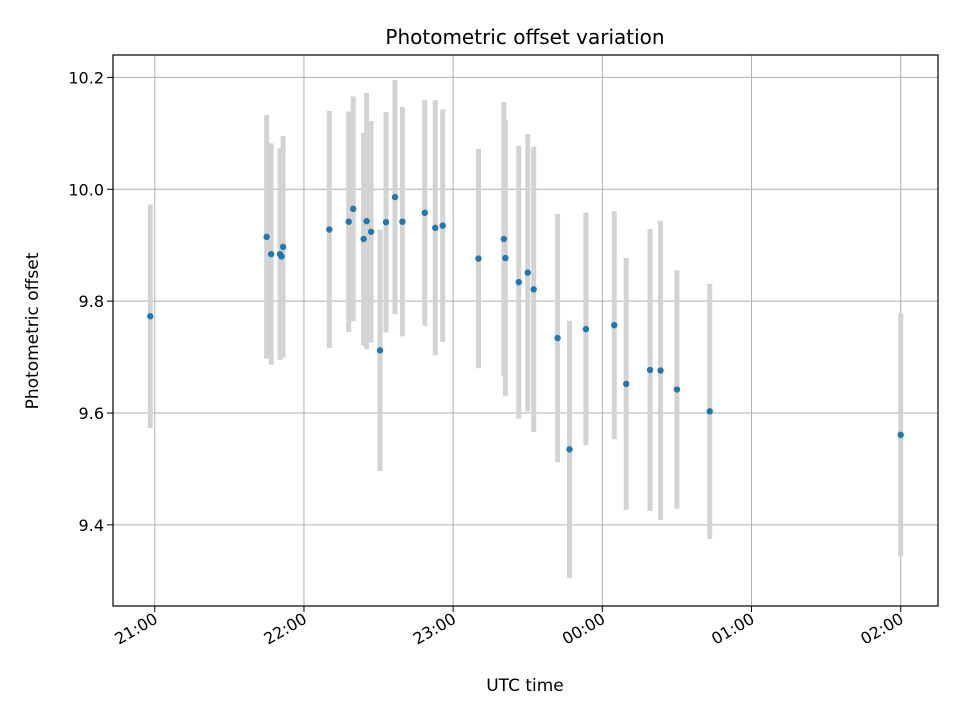  Describe the element at coordinates (525, 686) in the screenshot. I see `x-axis-title: UTC time` at that location.